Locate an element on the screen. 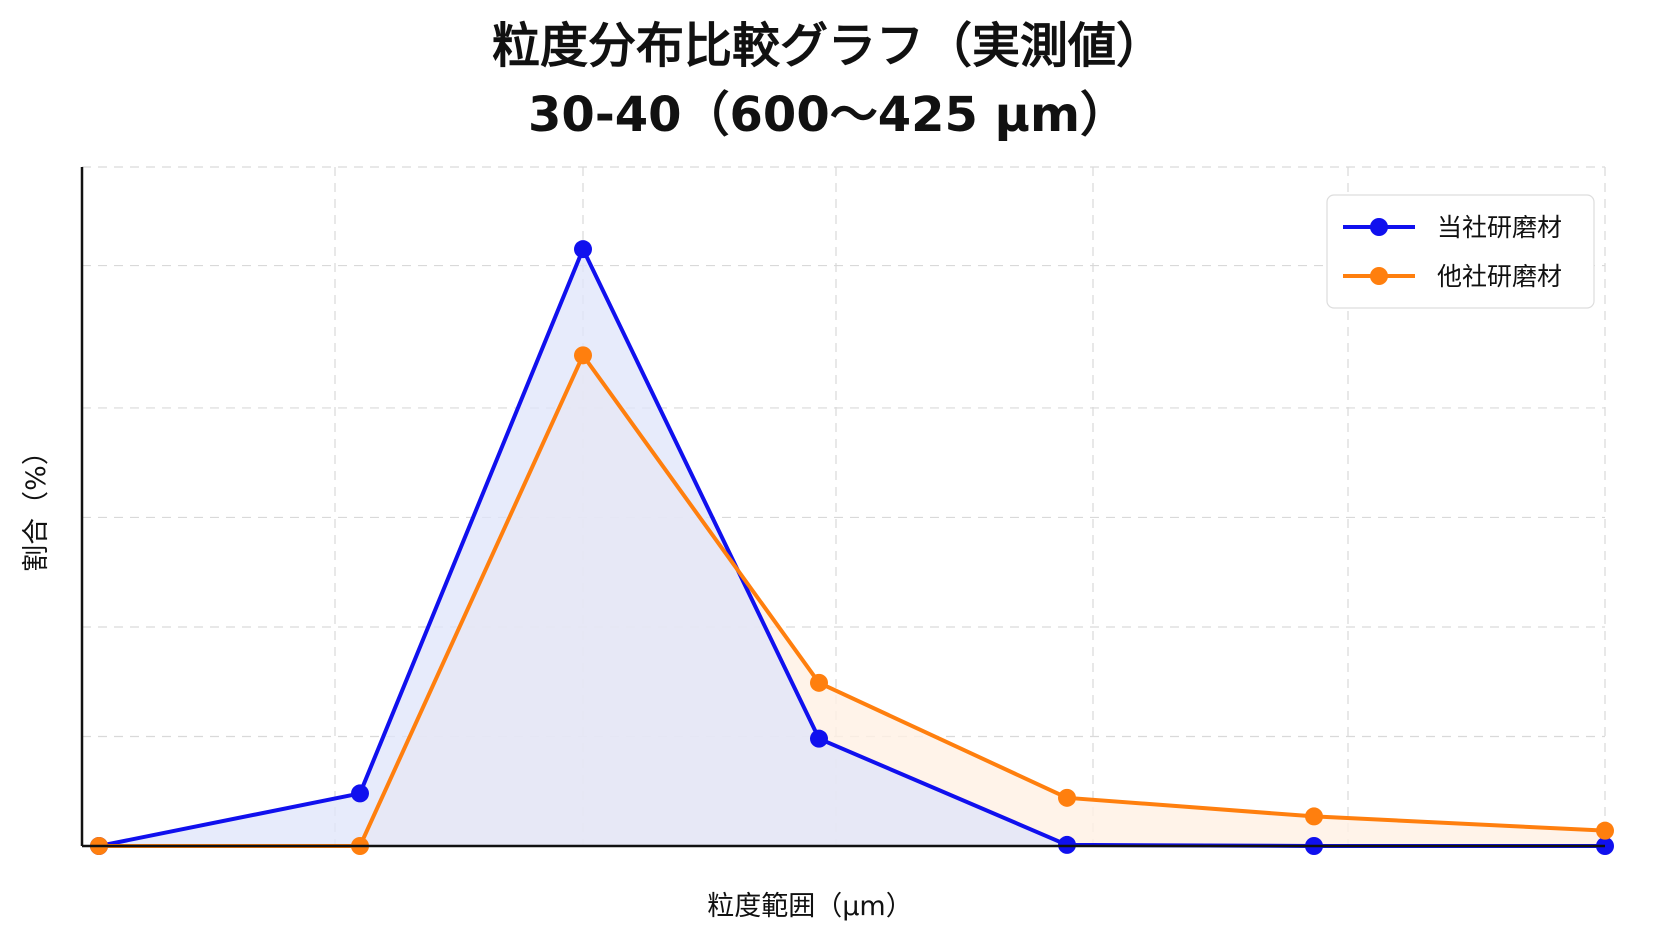 Image resolution: width=1657 pixels, height=949 pixels. legend: 当社研磨材 他社研磨材 is located at coordinates (1460, 251).